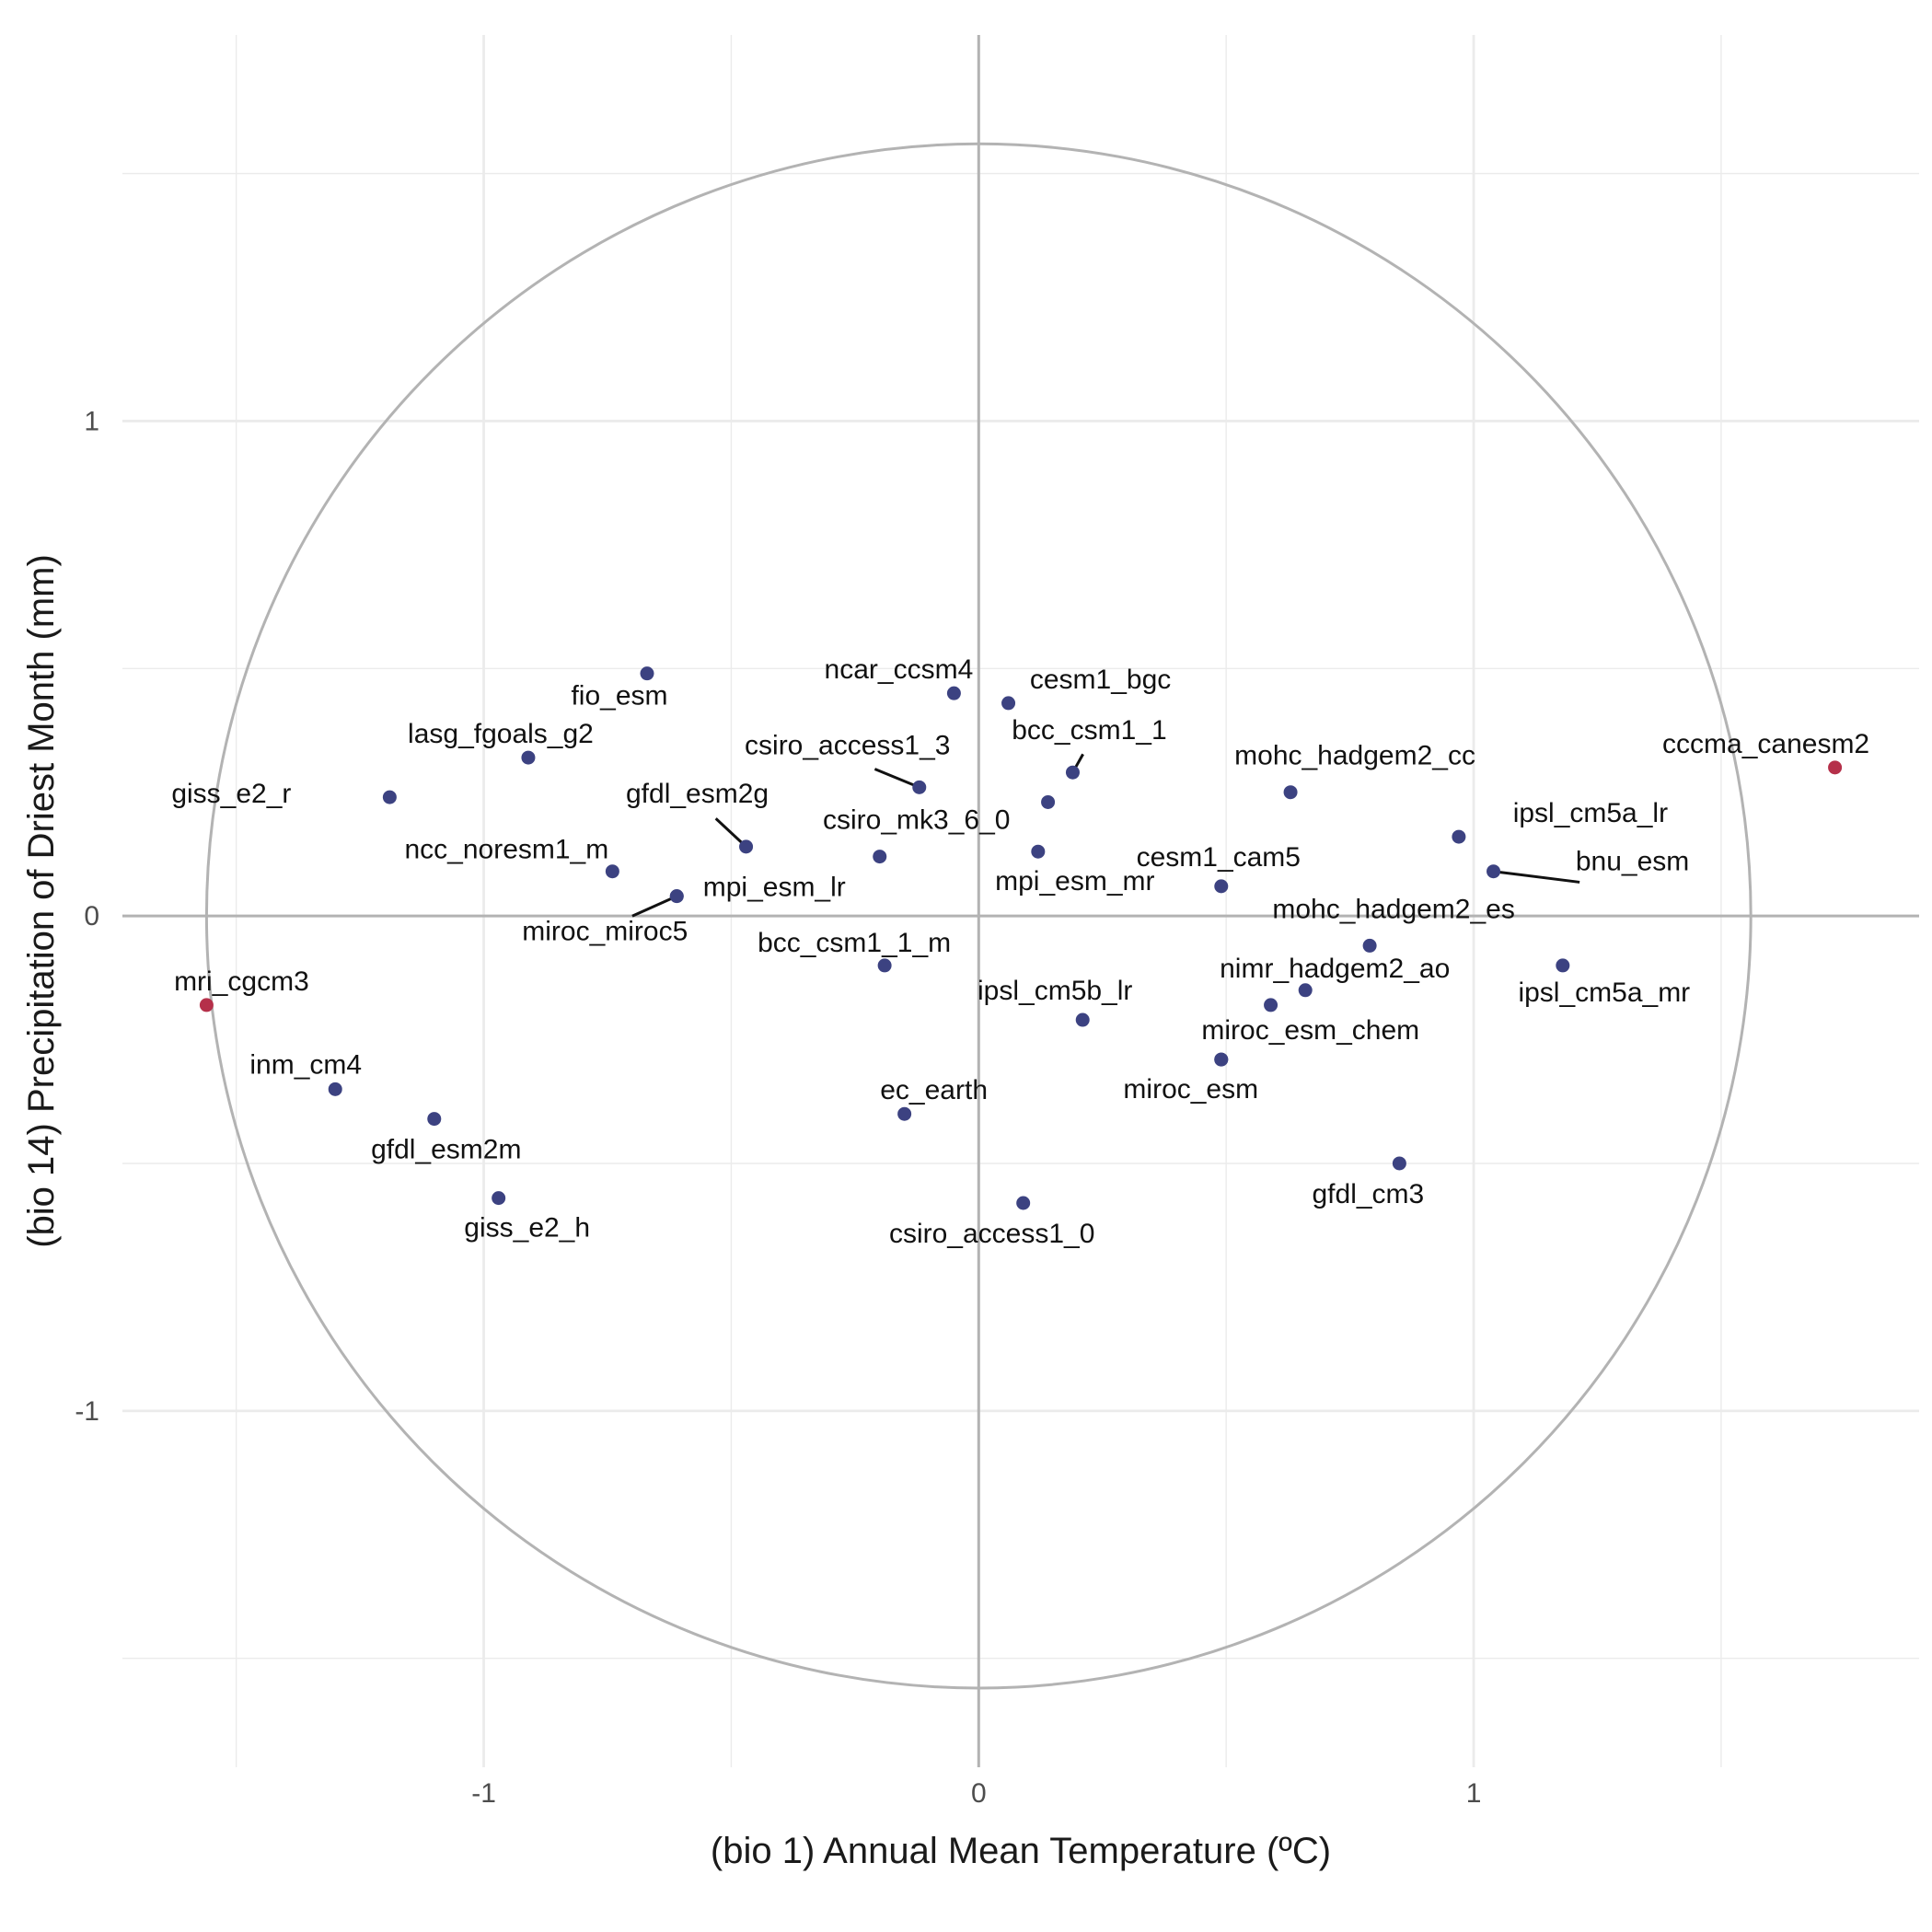 The image size is (1932, 1932). I want to click on point-label: csiro_mk3_6_0, so click(917, 821).